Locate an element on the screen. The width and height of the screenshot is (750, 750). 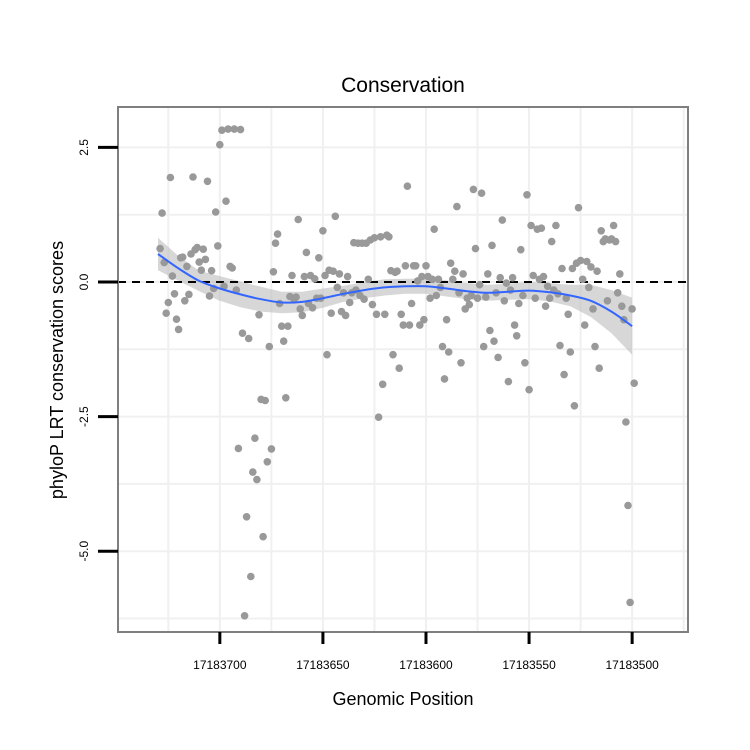
x-tick-label: 17183600 is located at coordinates (426, 665).